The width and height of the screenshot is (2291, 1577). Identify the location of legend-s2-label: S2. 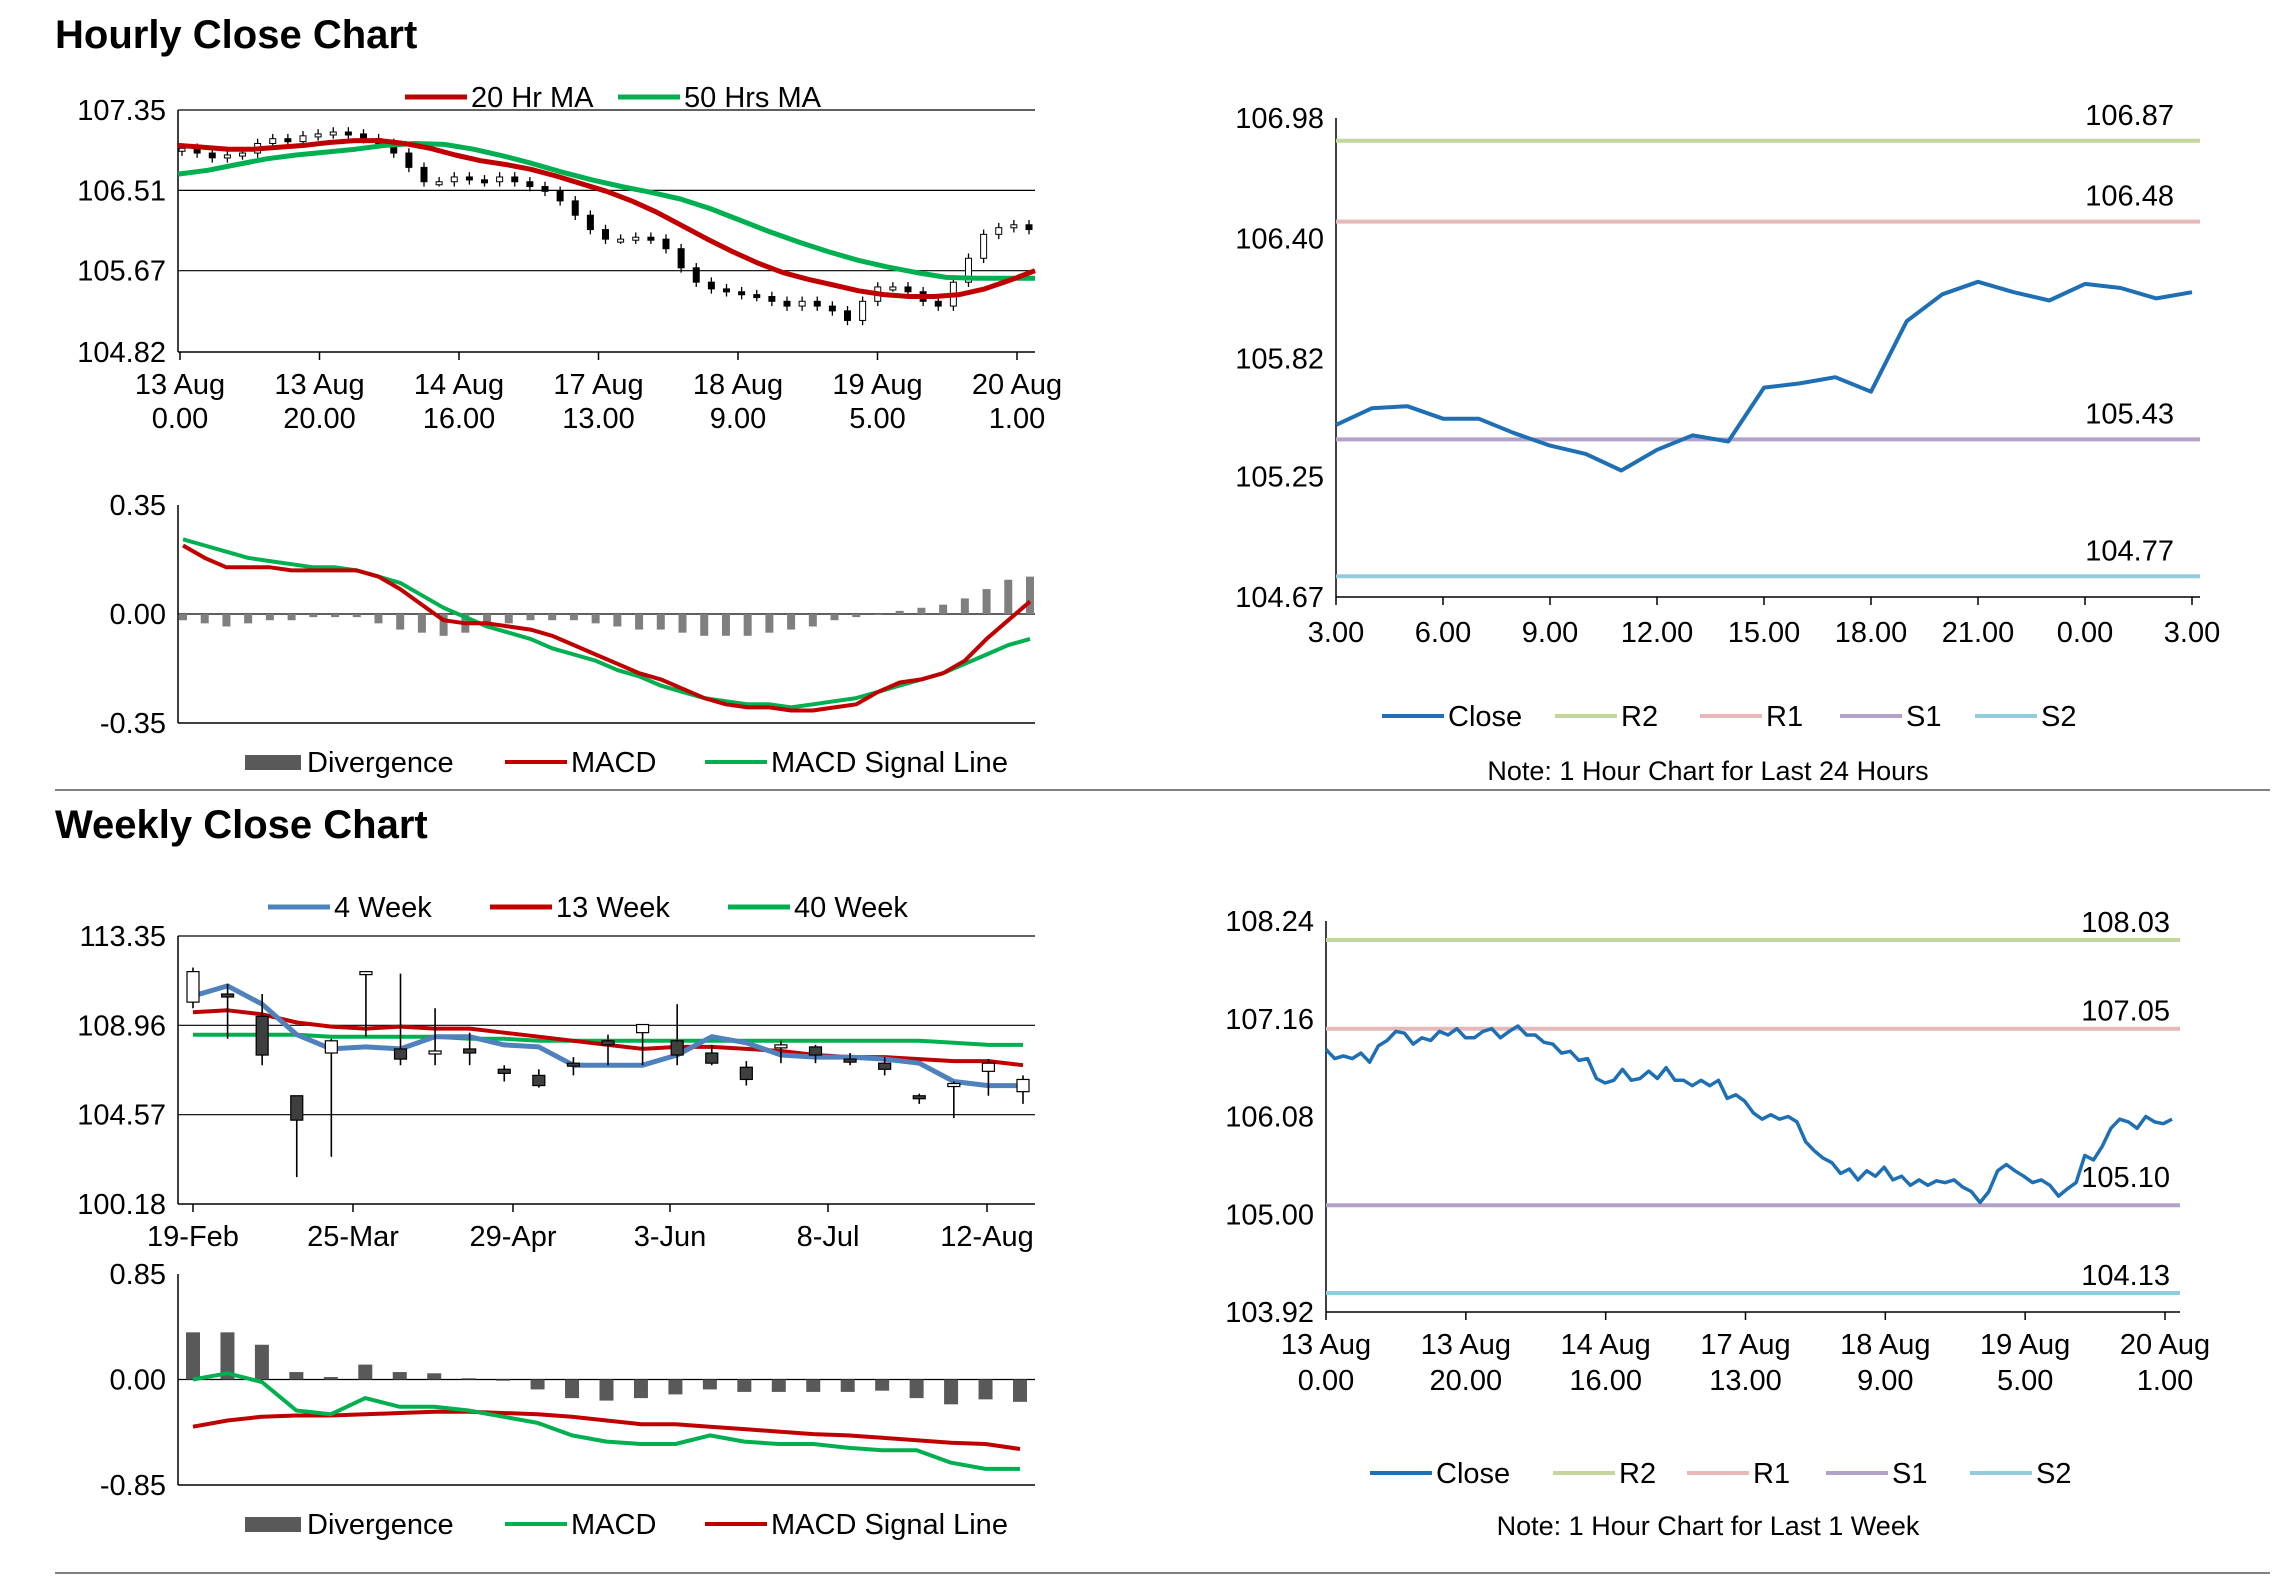
(2058, 717).